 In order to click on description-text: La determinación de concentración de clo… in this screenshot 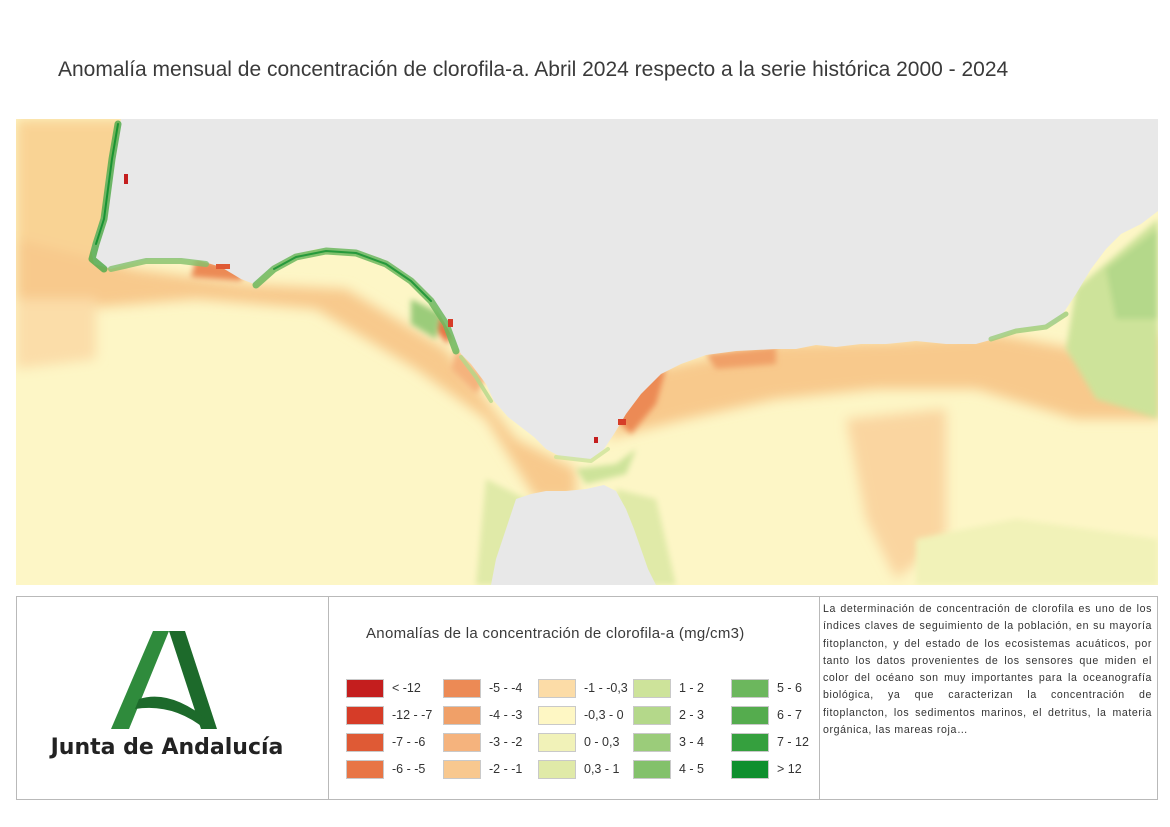, I will do `click(987, 670)`.